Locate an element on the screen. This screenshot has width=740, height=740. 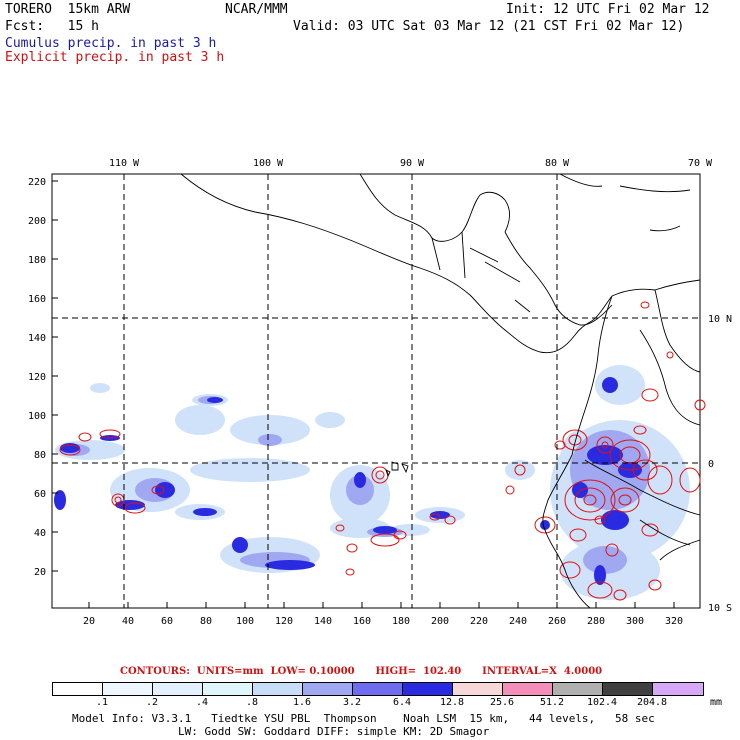
x-tick-label: 280 is located at coordinates (596, 621).